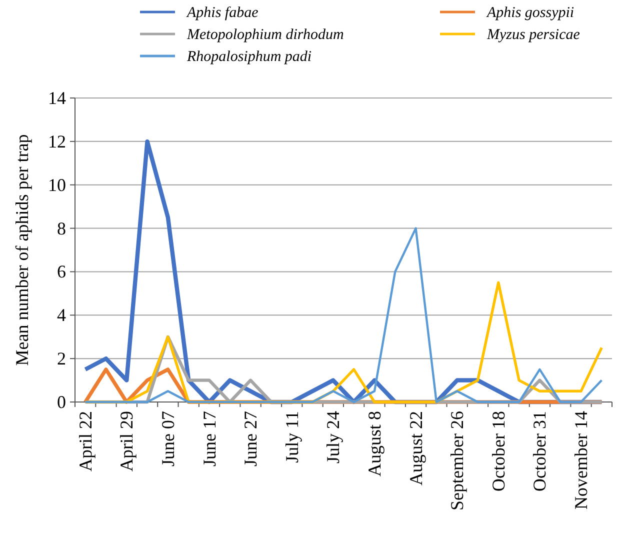  What do you see at coordinates (222, 13) in the screenshot?
I see `legend-label: Aphis fabae` at bounding box center [222, 13].